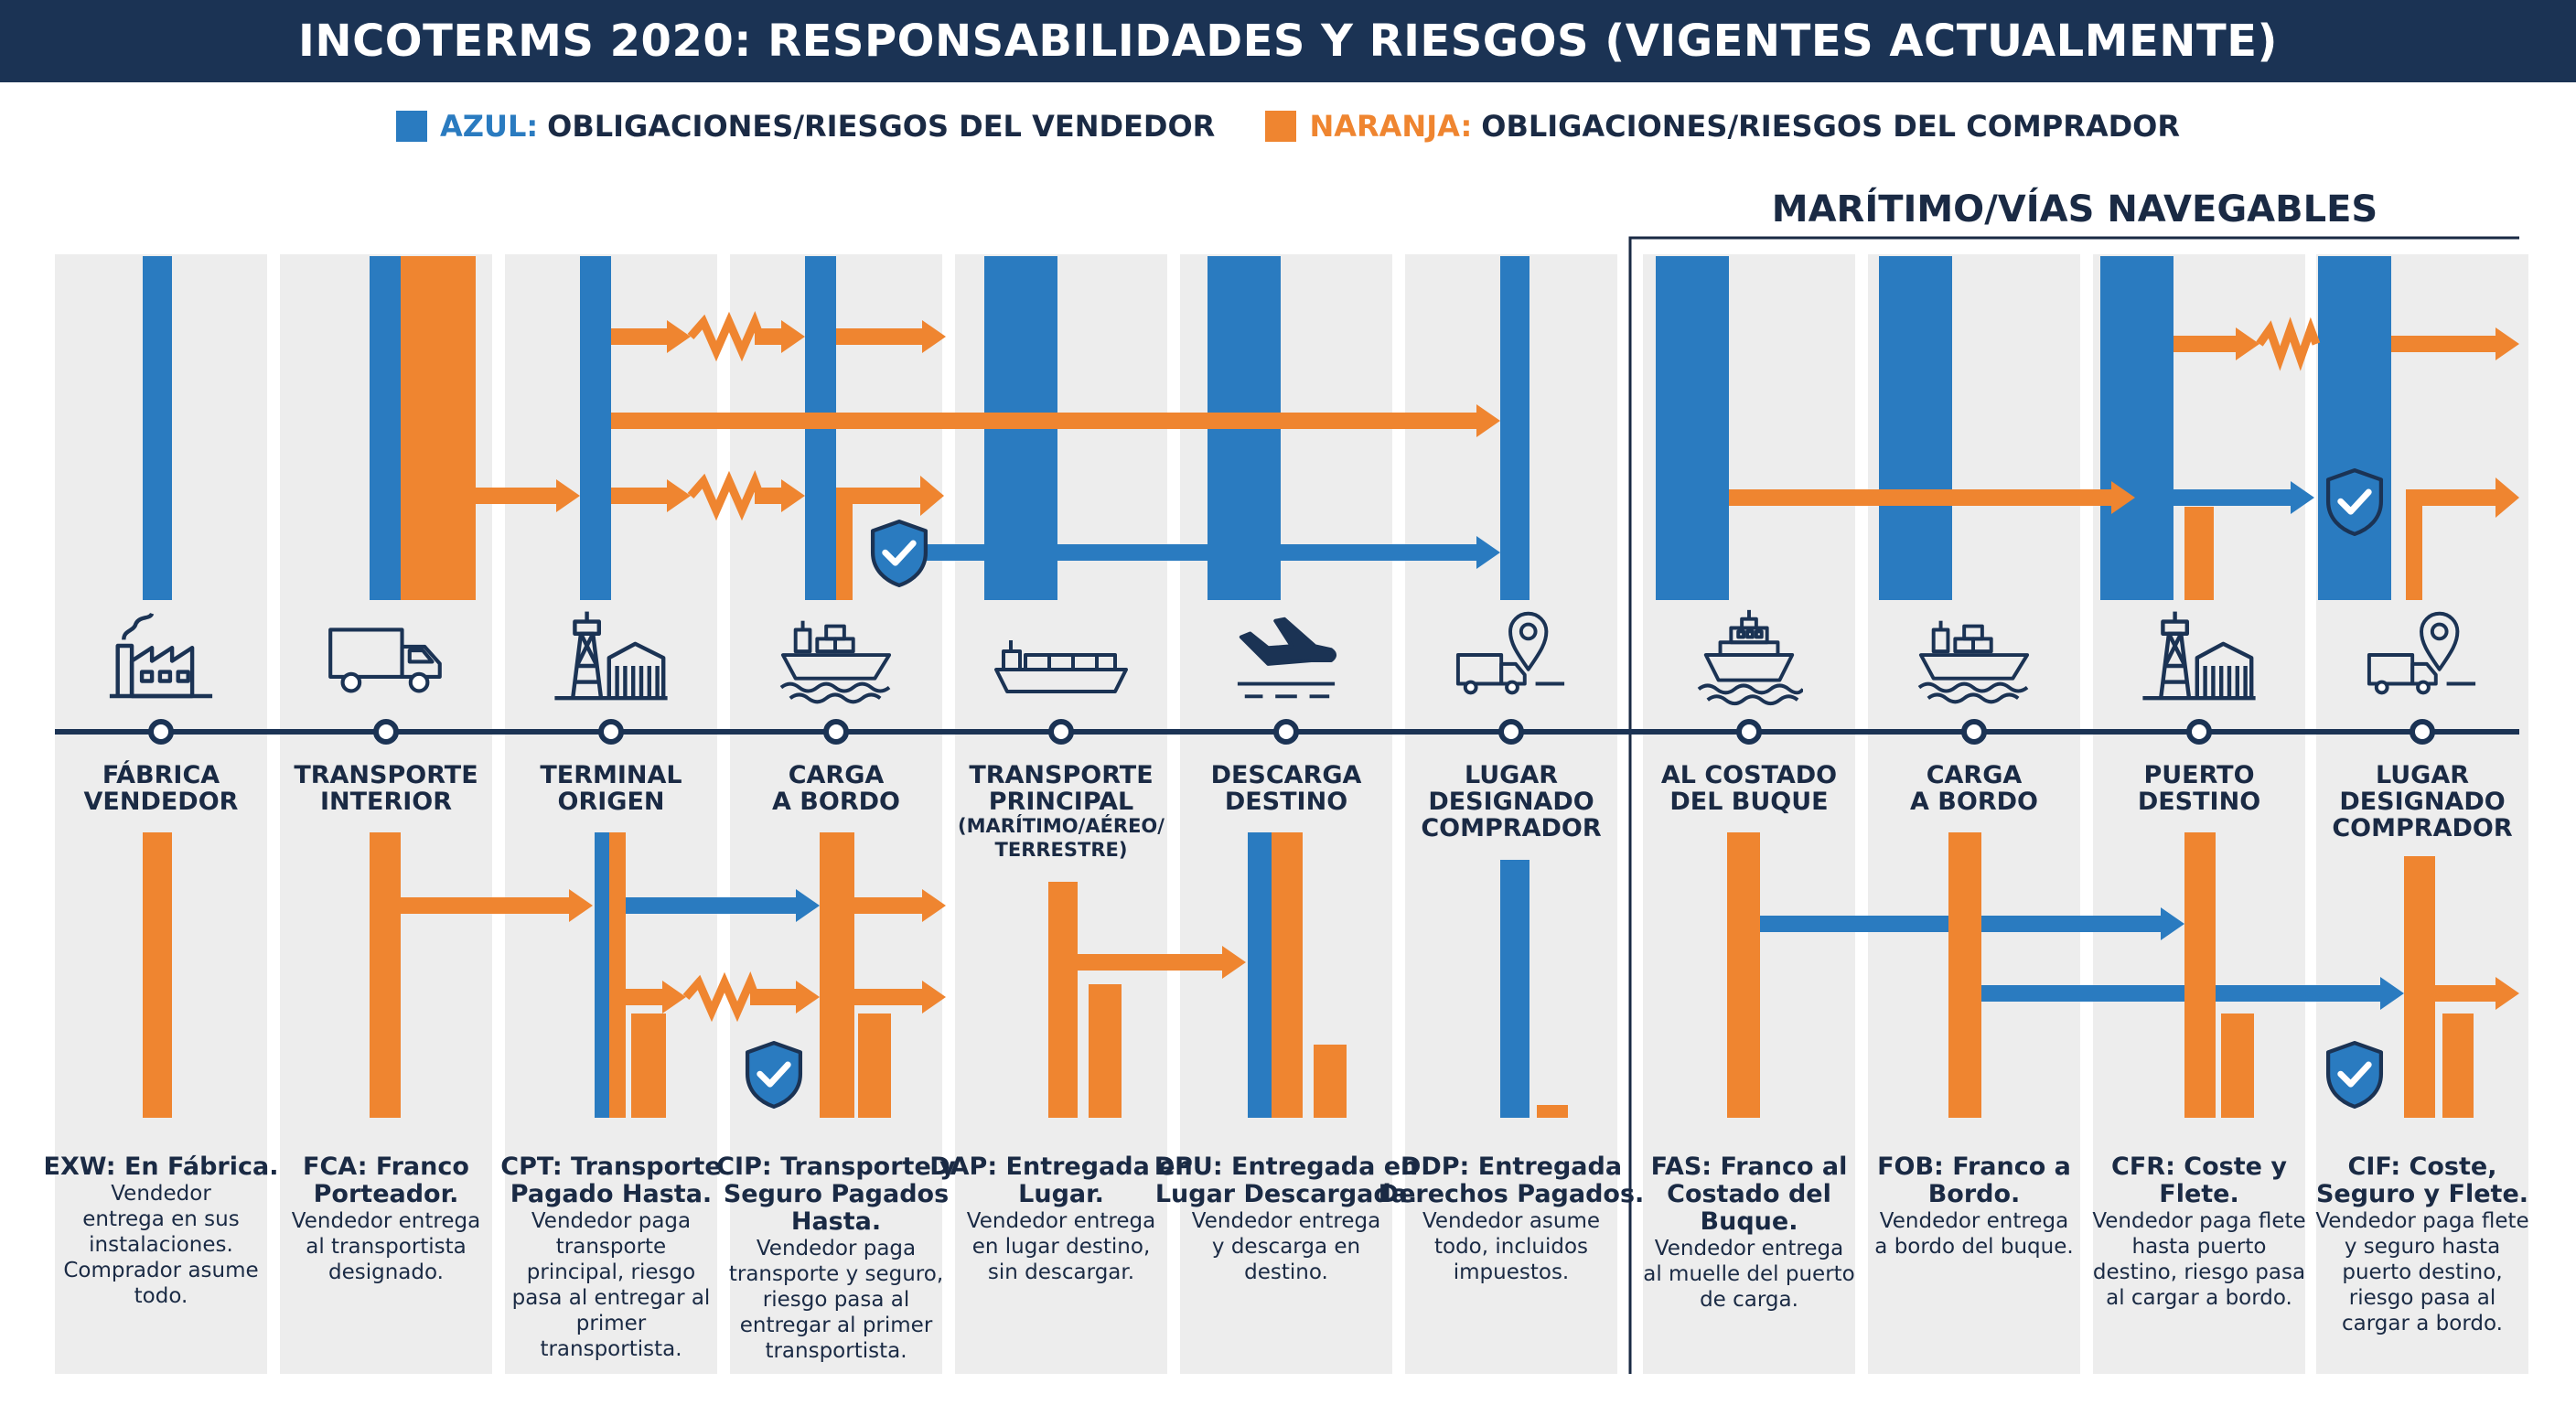 Image resolution: width=2576 pixels, height=1405 pixels. Describe the element at coordinates (2422, 1167) in the screenshot. I see `term-title-line: CIF: Coste,` at that location.